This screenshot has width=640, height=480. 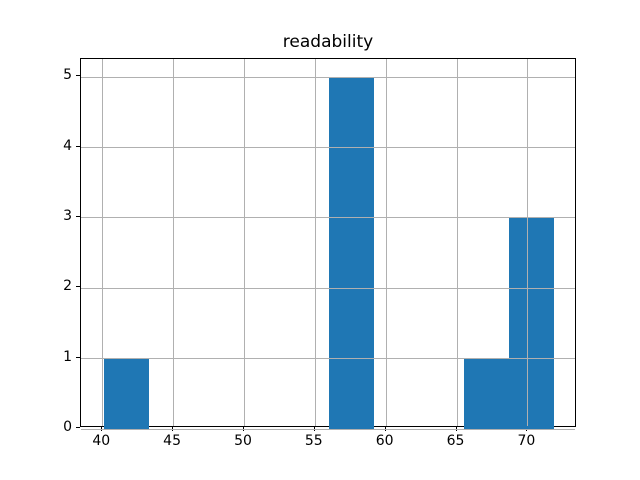 What do you see at coordinates (243, 441) in the screenshot?
I see `x-axis-tick-label: 50` at bounding box center [243, 441].